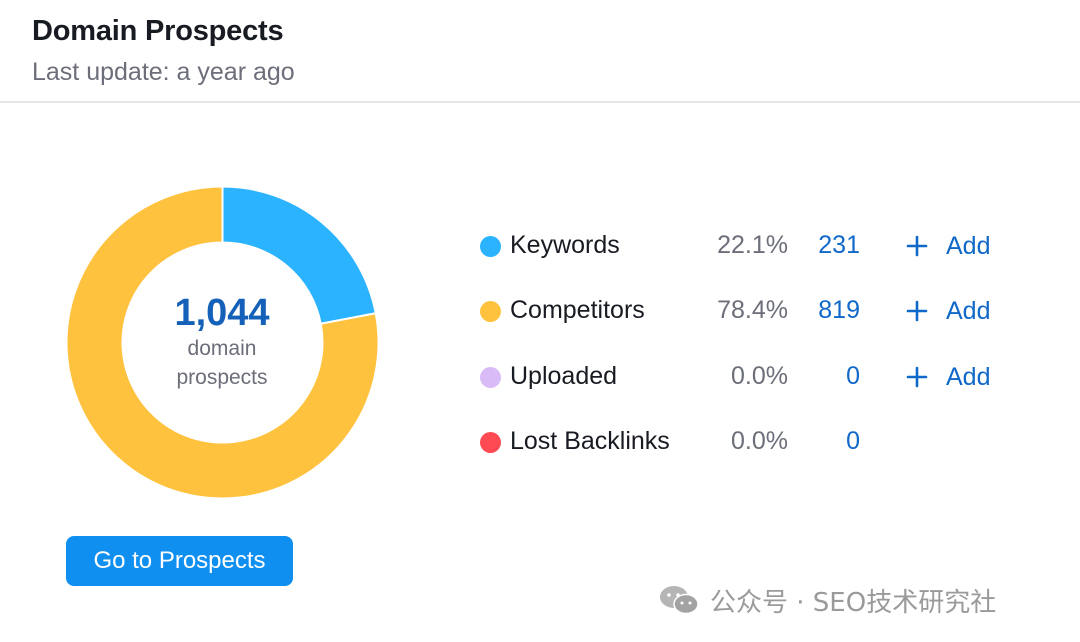 The image size is (1080, 642). I want to click on legend-percent: 78.4%, so click(752, 310).